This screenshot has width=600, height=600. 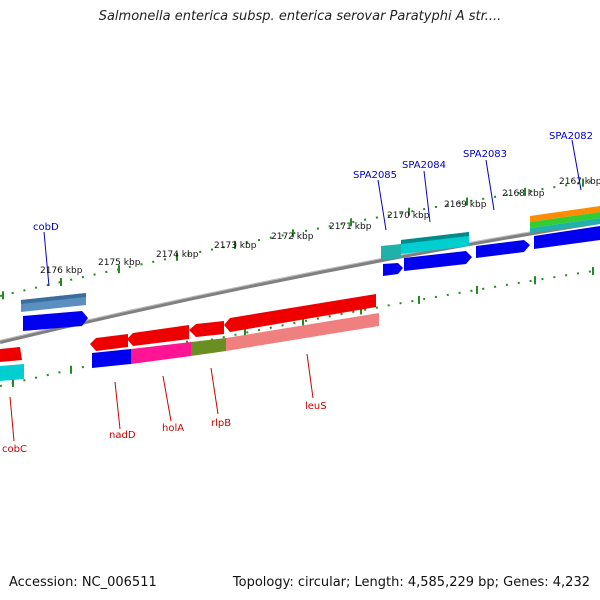 What do you see at coordinates (173, 428) in the screenshot?
I see `gene-label-holA: holA` at bounding box center [173, 428].